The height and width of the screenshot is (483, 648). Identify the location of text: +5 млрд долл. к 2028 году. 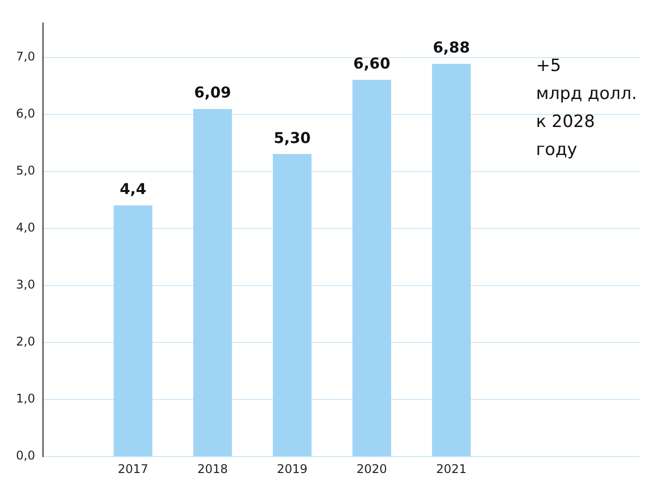
(587, 108).